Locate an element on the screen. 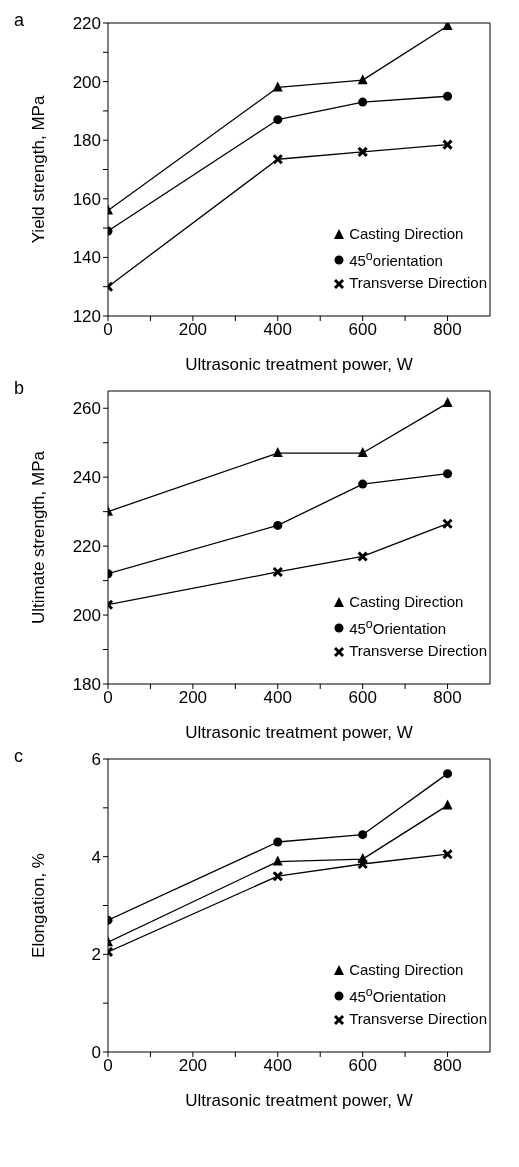  y-tick-label: 140 is located at coordinates (86, 258).